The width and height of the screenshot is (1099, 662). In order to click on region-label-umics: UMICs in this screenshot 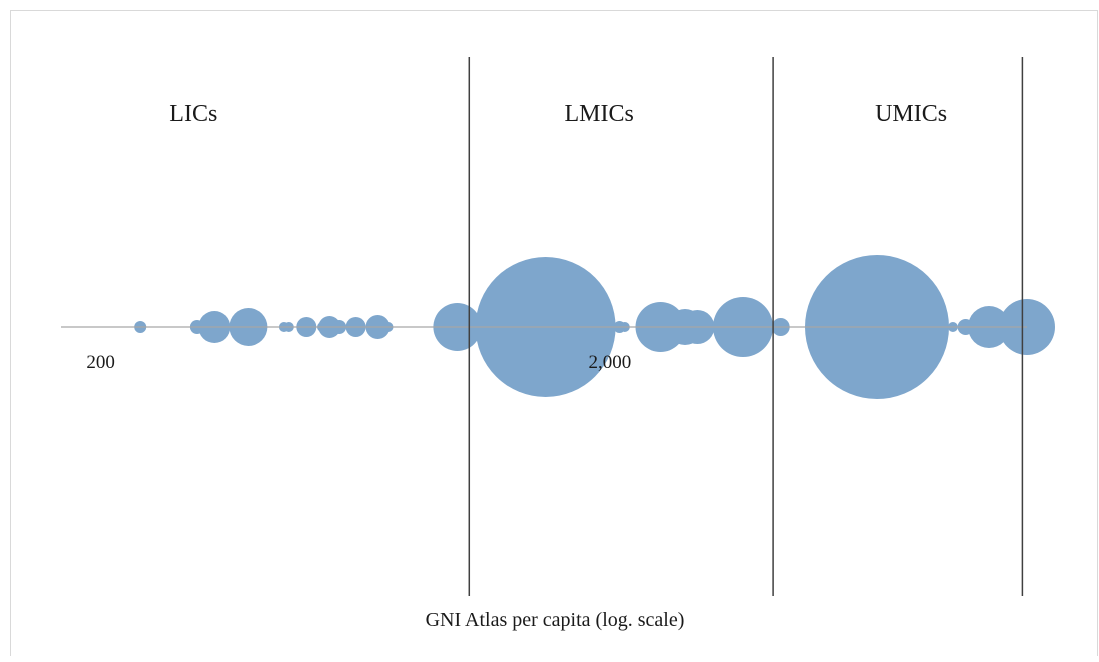, I will do `click(911, 114)`.